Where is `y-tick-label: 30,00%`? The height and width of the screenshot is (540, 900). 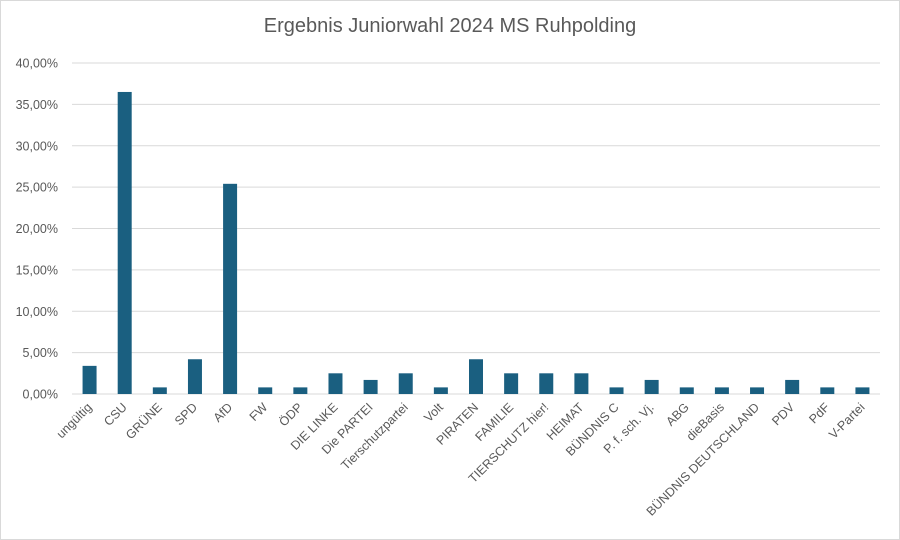
y-tick-label: 30,00% is located at coordinates (37, 146).